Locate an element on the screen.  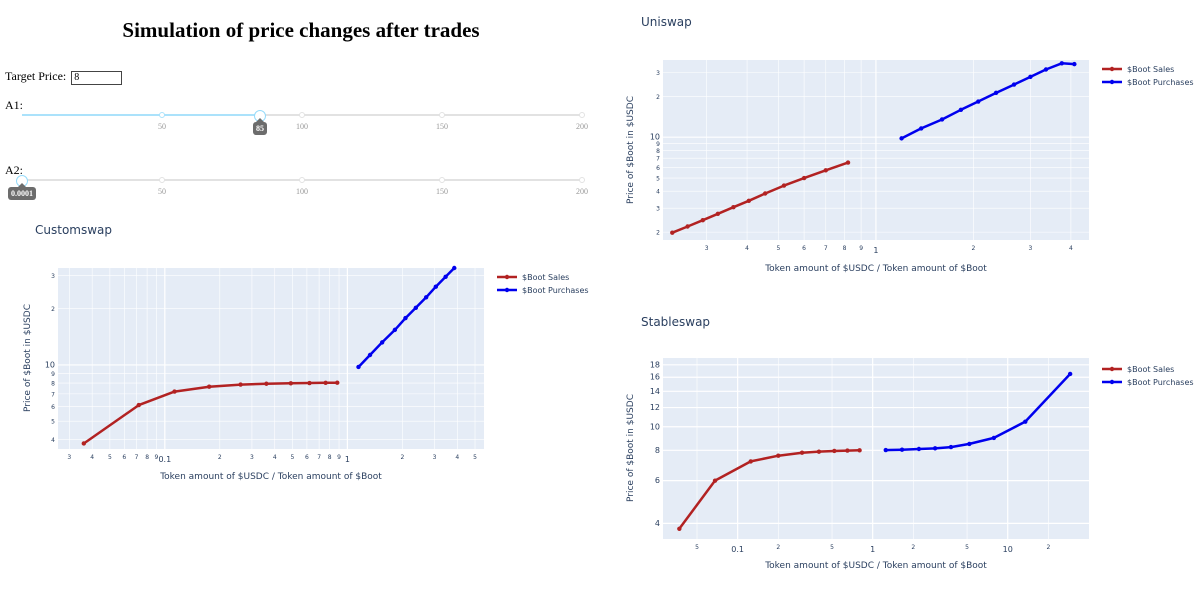
a2-slider: 0.0001 50 100 150 200 is located at coordinates (298, 200).